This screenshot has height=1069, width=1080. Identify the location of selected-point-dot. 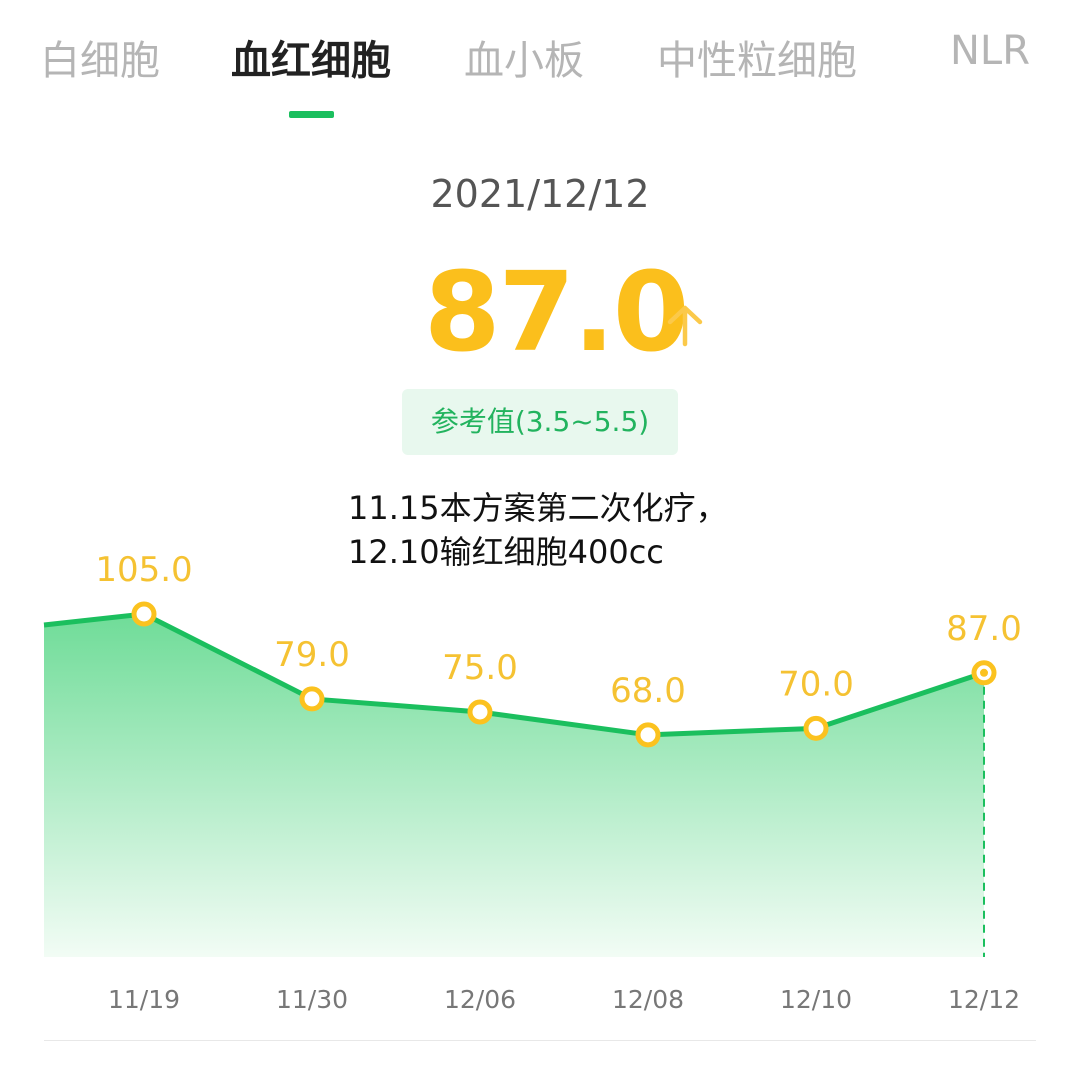
(984, 672).